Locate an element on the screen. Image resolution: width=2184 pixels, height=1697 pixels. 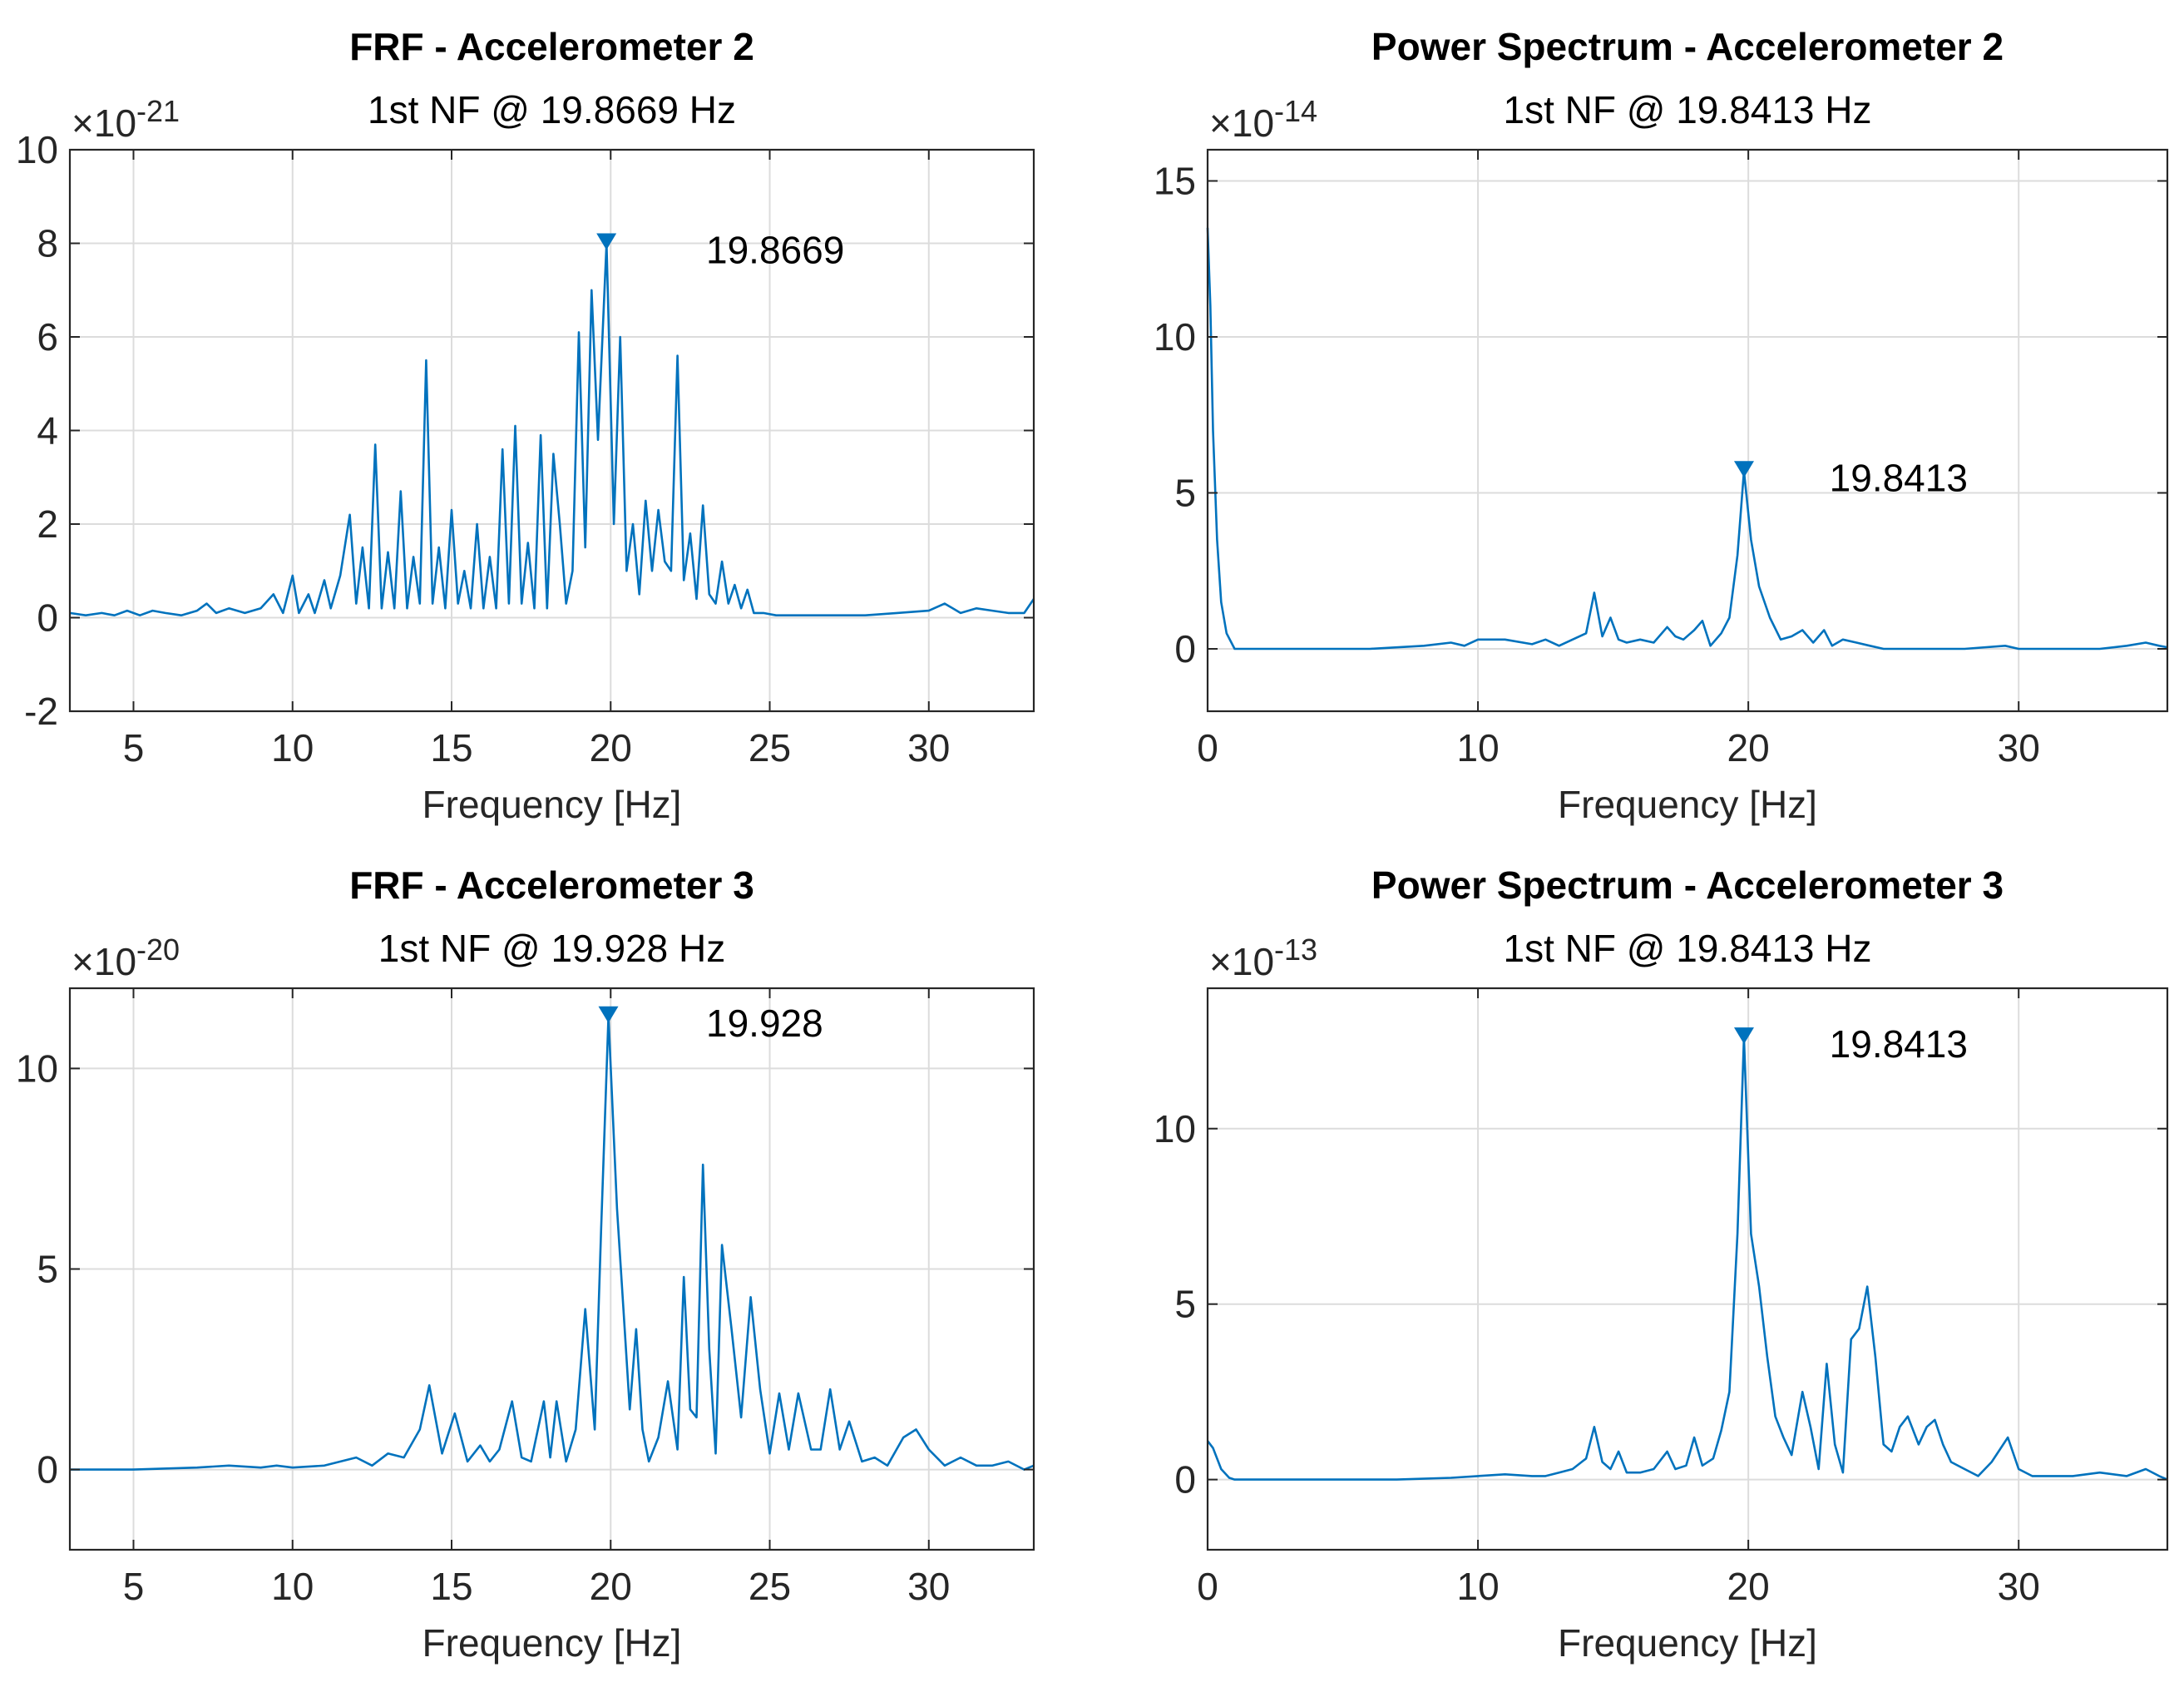
chart-title: Power Spectrum - Accelerometer 3 is located at coordinates (1687, 885).